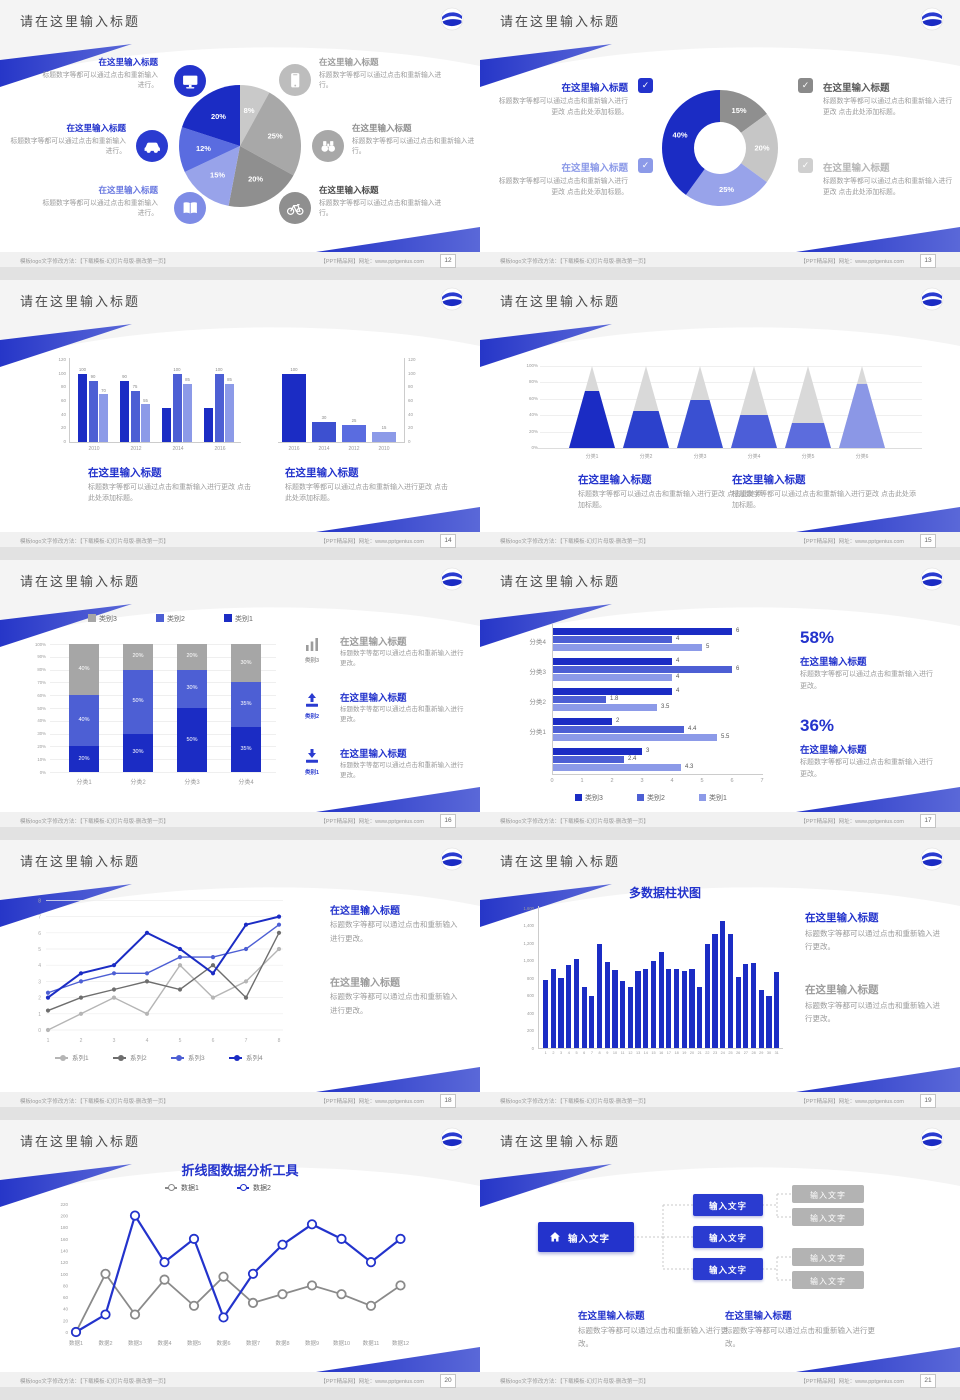  What do you see at coordinates (62, 373) in the screenshot?
I see `y-axis-tick-label: 100` at bounding box center [62, 373].